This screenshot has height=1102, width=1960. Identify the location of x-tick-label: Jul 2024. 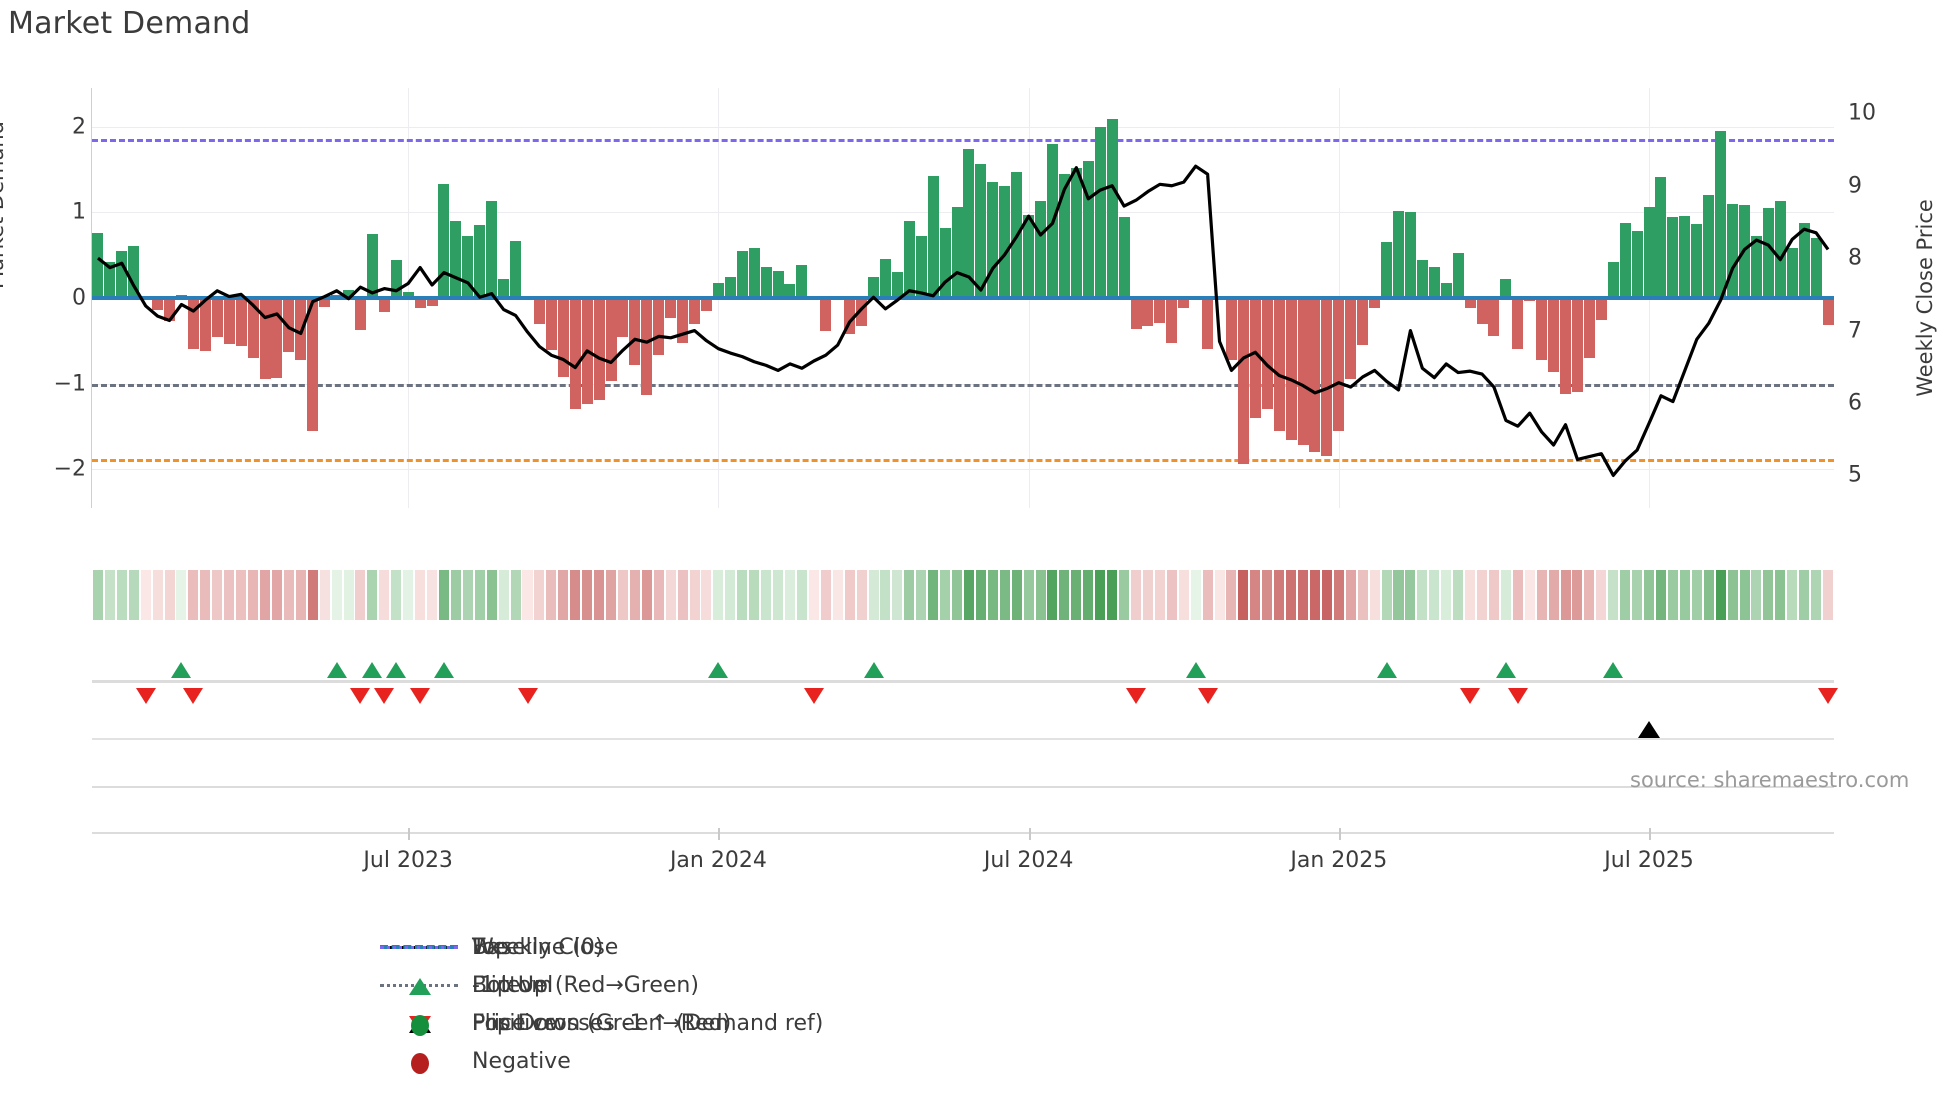
(1028, 860).